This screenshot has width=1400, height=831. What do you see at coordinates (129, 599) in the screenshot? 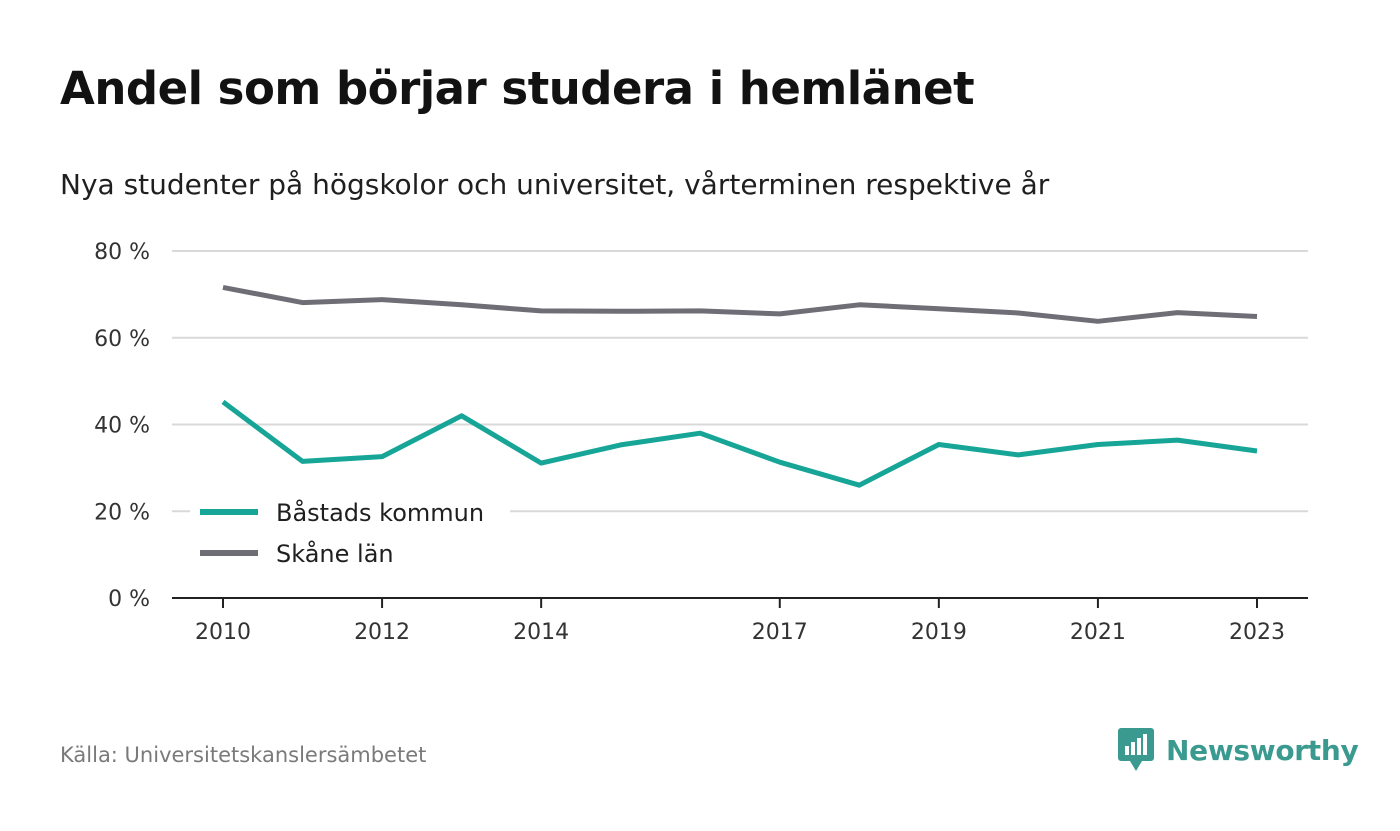
I see `y-tick-label: 0 %` at bounding box center [129, 599].